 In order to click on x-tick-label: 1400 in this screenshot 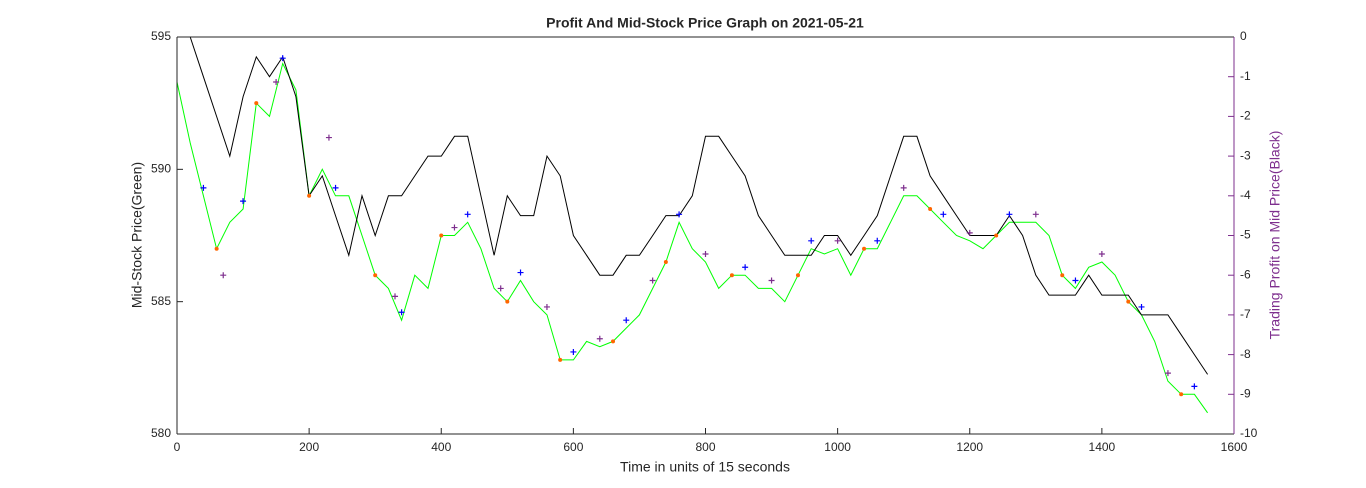, I will do `click(1102, 447)`.